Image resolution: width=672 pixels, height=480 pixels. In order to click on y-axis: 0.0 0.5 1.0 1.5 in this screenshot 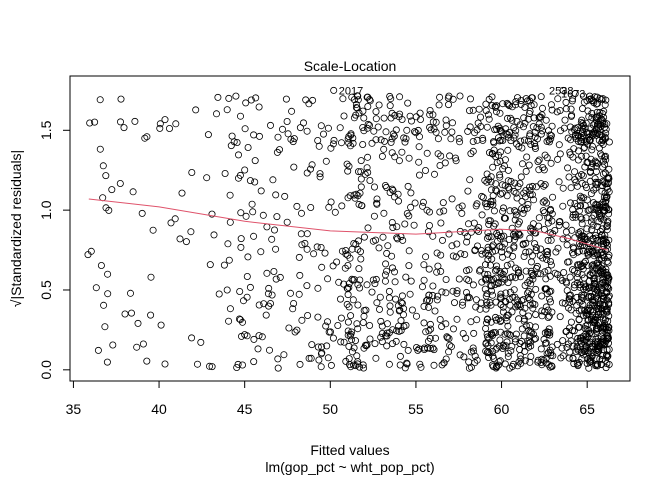, I will do `click(54, 250)`.